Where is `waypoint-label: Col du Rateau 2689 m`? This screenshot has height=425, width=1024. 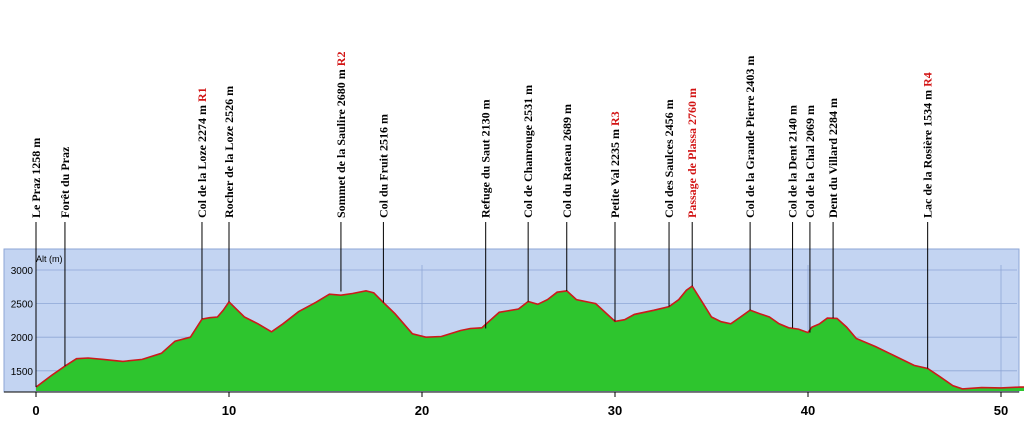 waypoint-label: Col du Rateau 2689 m is located at coordinates (567, 161).